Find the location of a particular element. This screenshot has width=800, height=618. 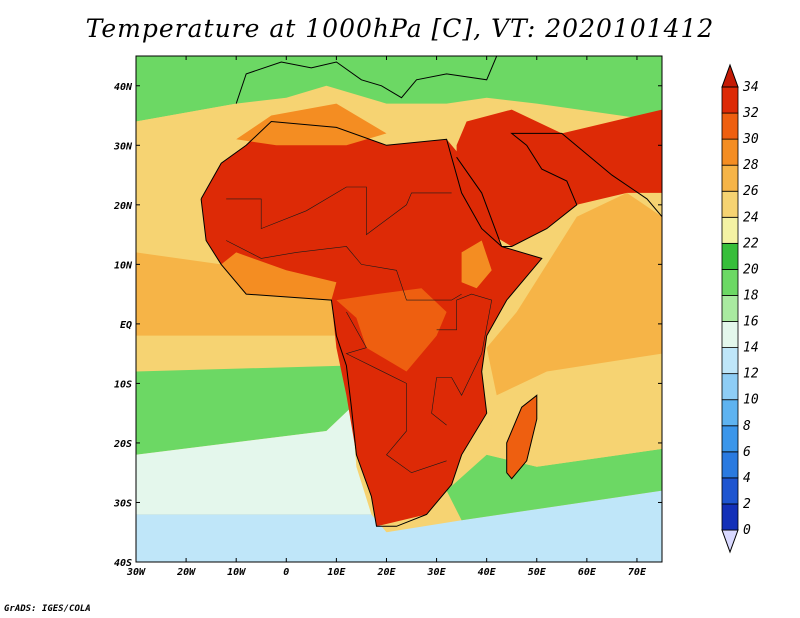

lon-tick-label: 60E is located at coordinates (587, 572).